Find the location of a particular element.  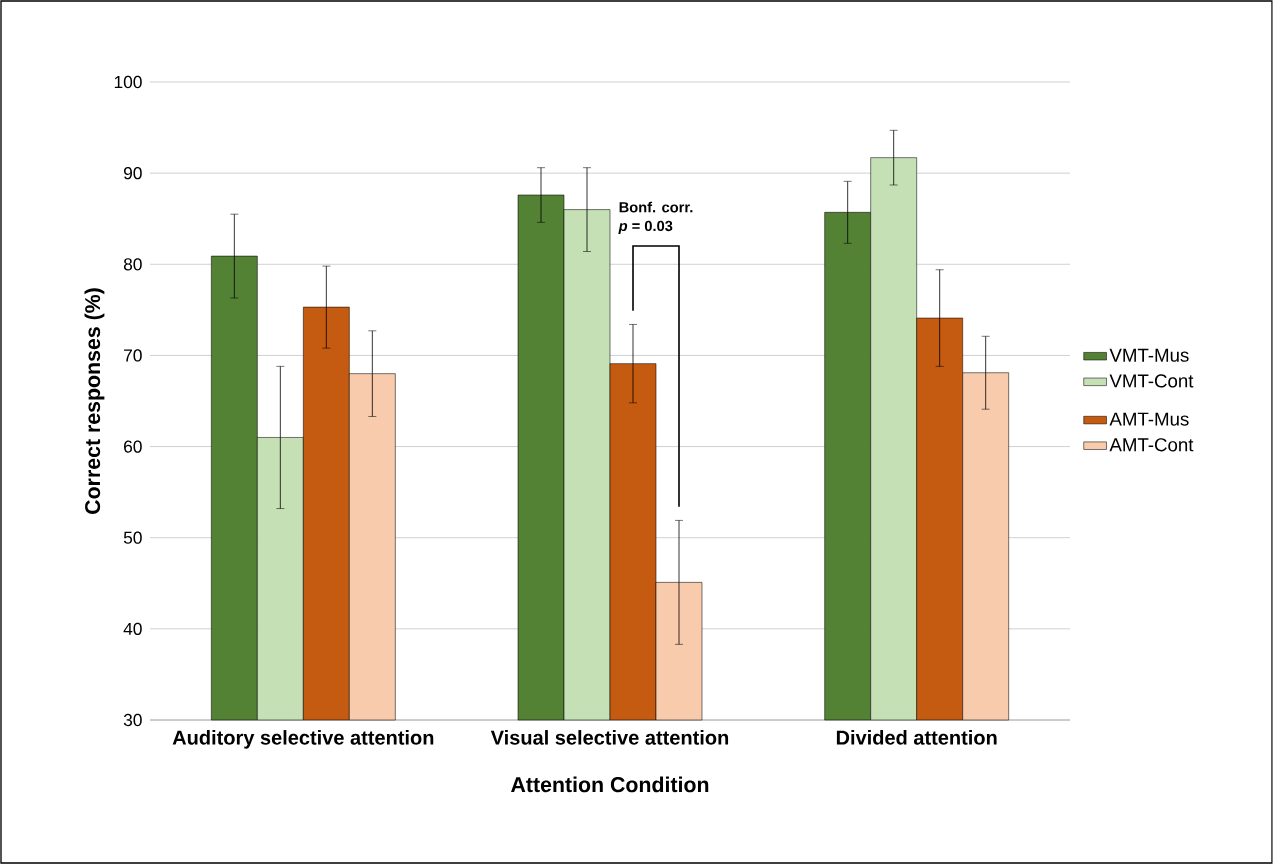

y-tick-label: 90 is located at coordinates (132, 173).